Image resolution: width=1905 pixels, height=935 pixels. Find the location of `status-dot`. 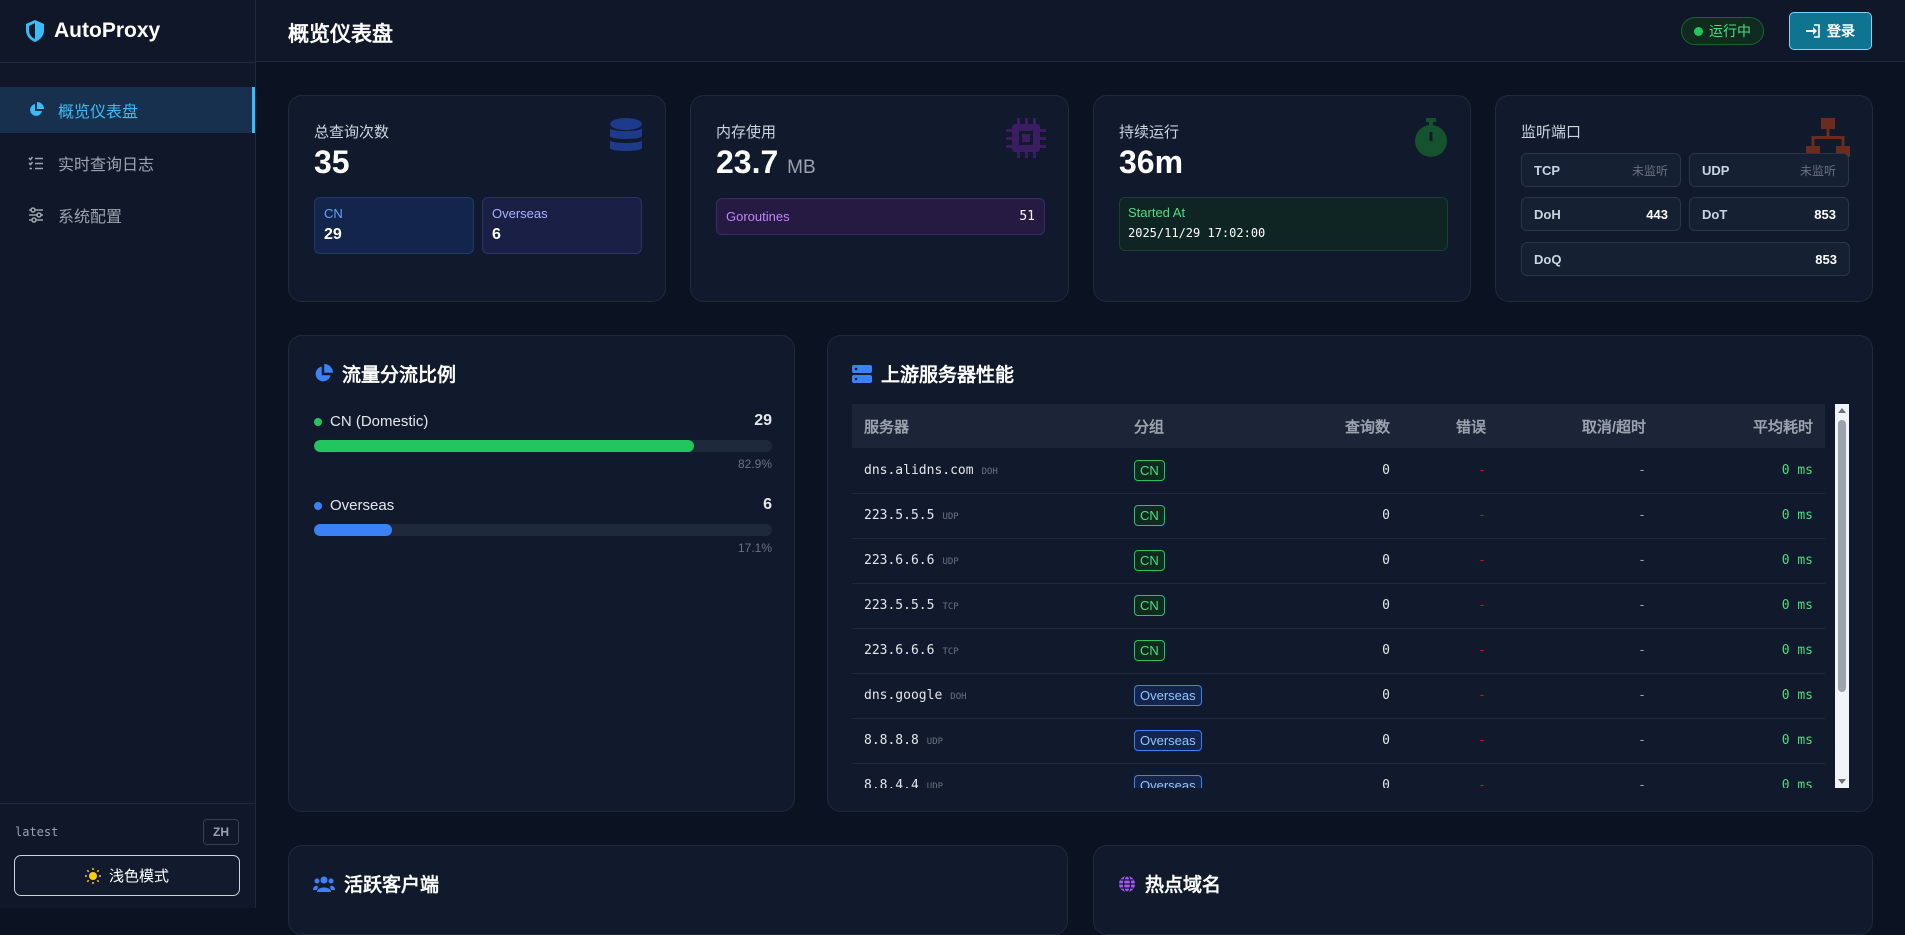

status-dot is located at coordinates (1698, 31).